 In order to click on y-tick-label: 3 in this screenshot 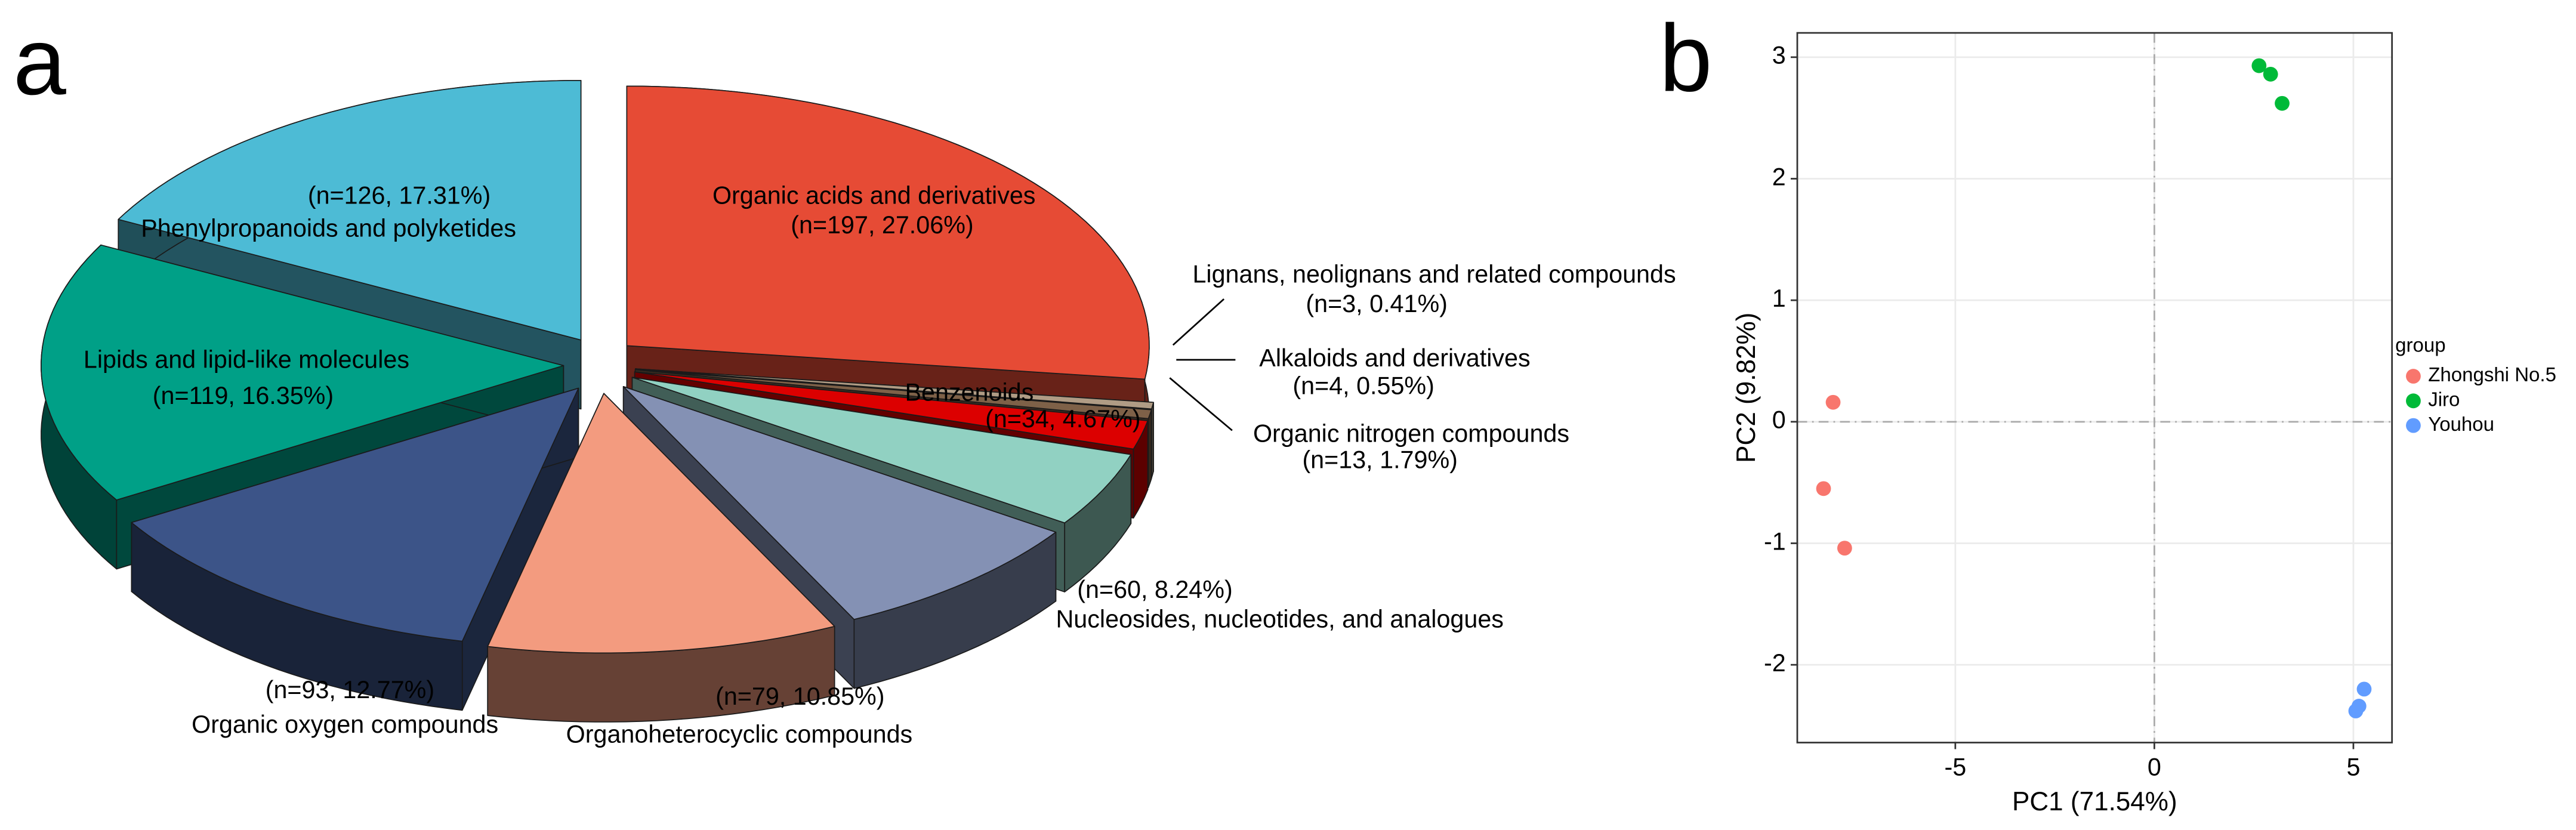, I will do `click(1779, 56)`.